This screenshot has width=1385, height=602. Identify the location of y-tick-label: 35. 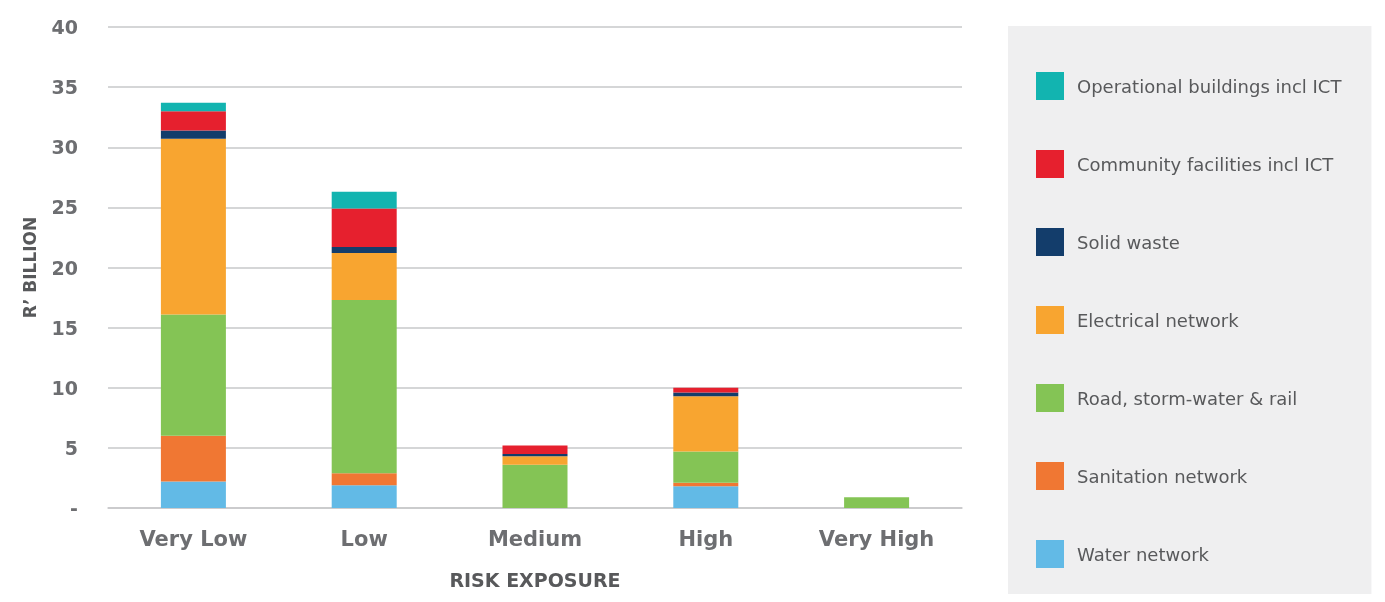
(64, 87).